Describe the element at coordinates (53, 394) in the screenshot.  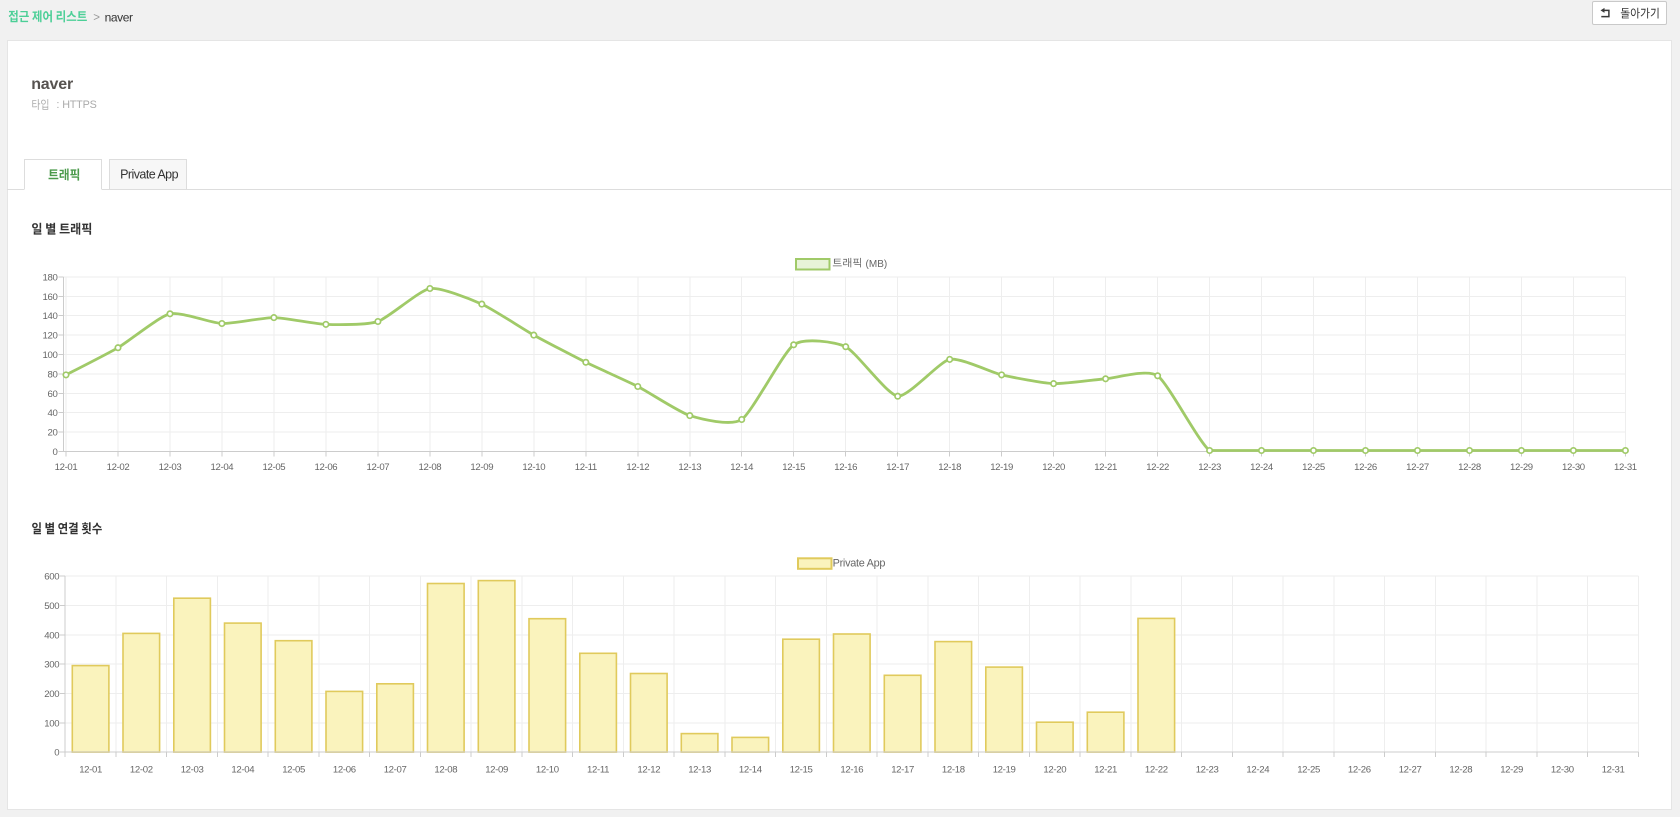
I see `svg-text: 60` at that location.